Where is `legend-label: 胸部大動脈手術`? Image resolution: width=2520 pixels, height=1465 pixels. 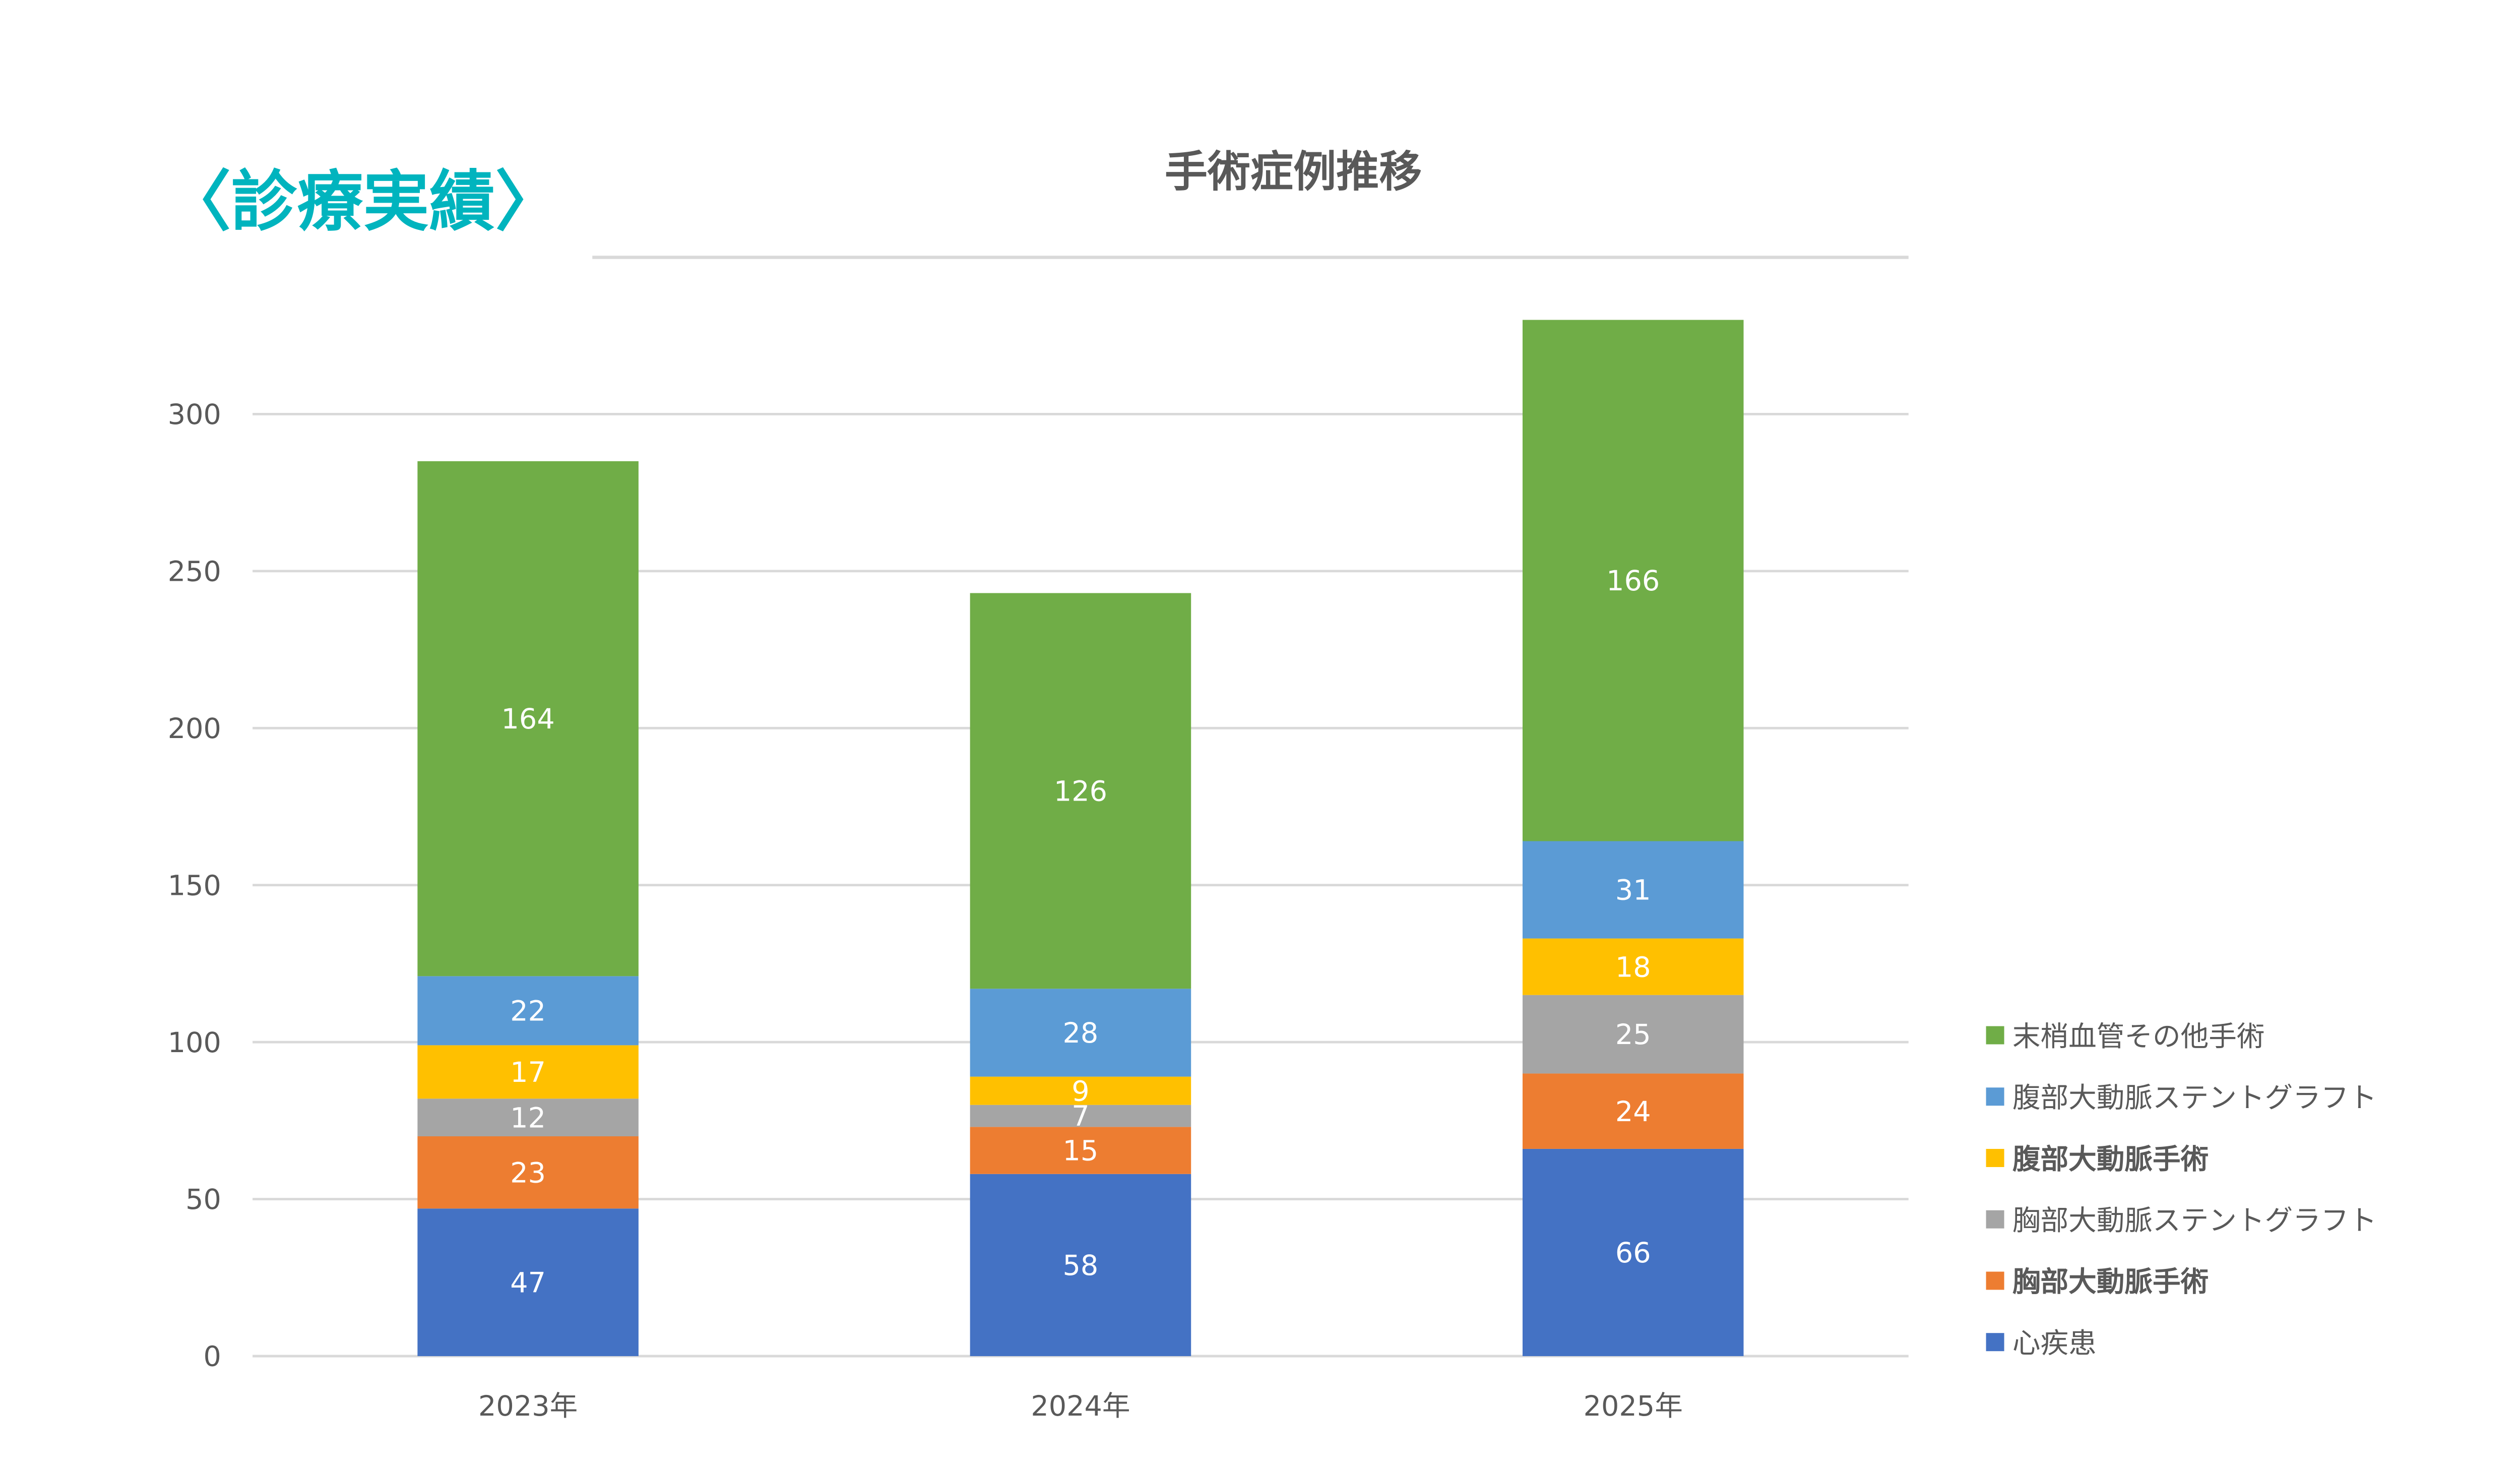 legend-label: 胸部大動脈手術 is located at coordinates (2110, 1282).